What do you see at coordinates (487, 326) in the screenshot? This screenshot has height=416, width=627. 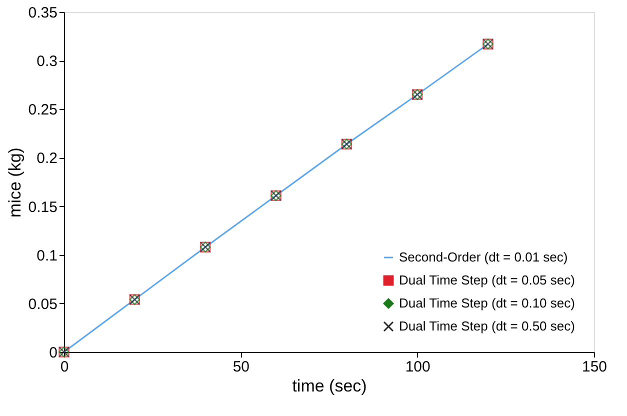 I see `legend-label: Dual Time Step (dt = 0.50 sec)` at bounding box center [487, 326].